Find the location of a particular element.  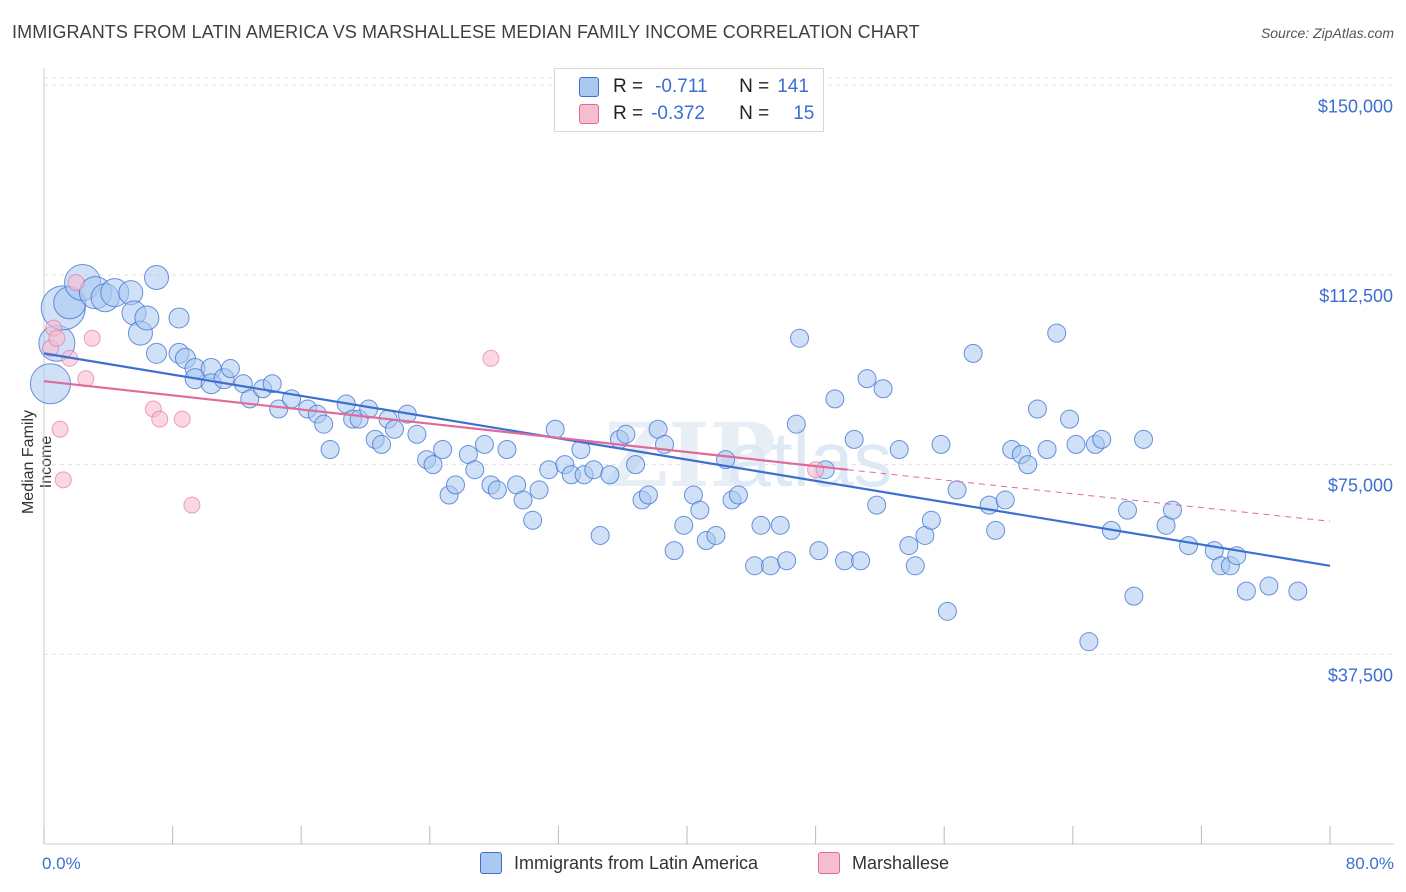

correlation-legend: R = -0.711 N = 141 R = -0.372 N = 15 is located at coordinates (689, 100).